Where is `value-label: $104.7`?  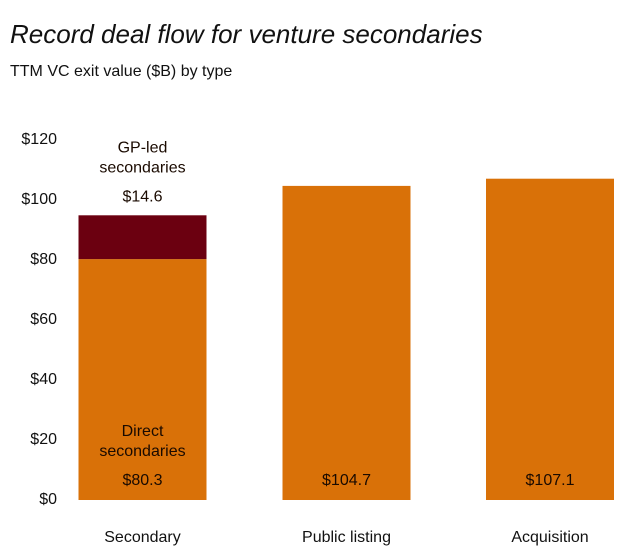 value-label: $104.7 is located at coordinates (346, 480).